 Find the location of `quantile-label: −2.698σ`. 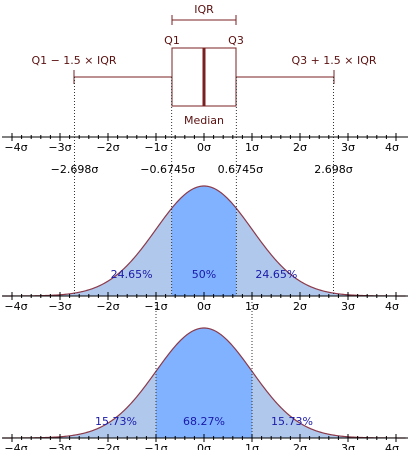

quantile-label: −2.698σ is located at coordinates (75, 169).